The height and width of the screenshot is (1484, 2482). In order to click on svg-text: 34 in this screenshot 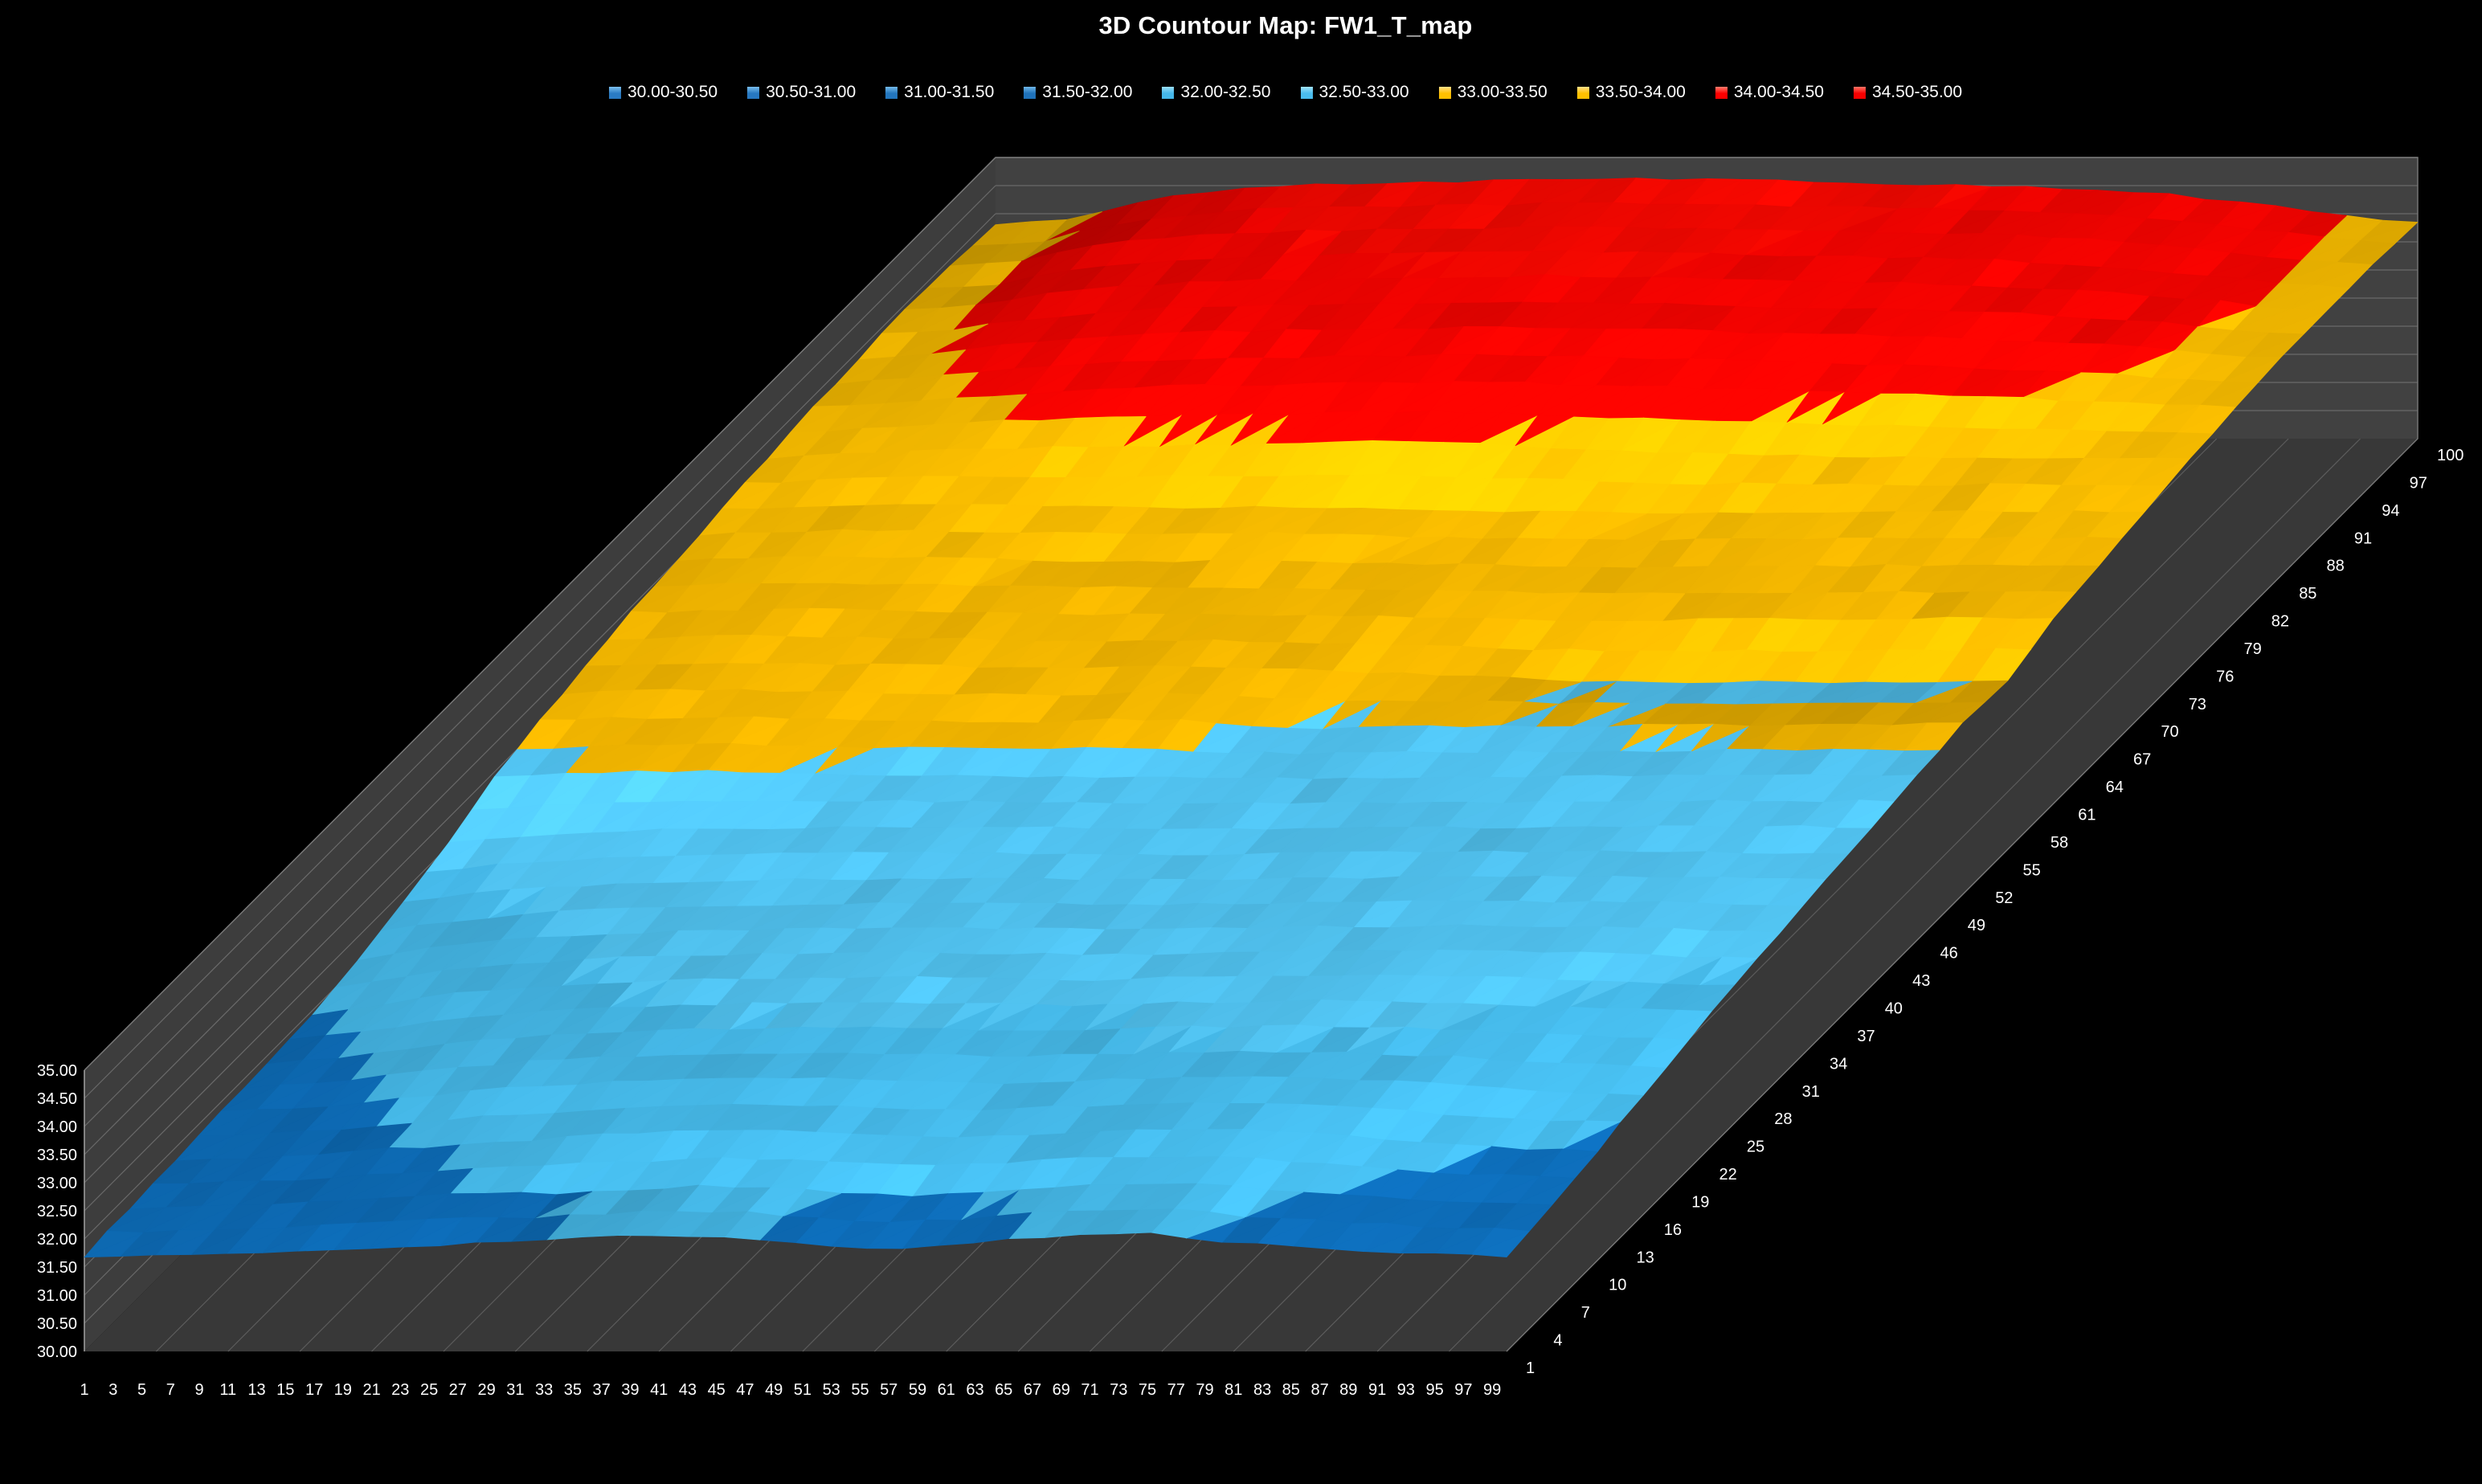, I will do `click(1838, 1064)`.